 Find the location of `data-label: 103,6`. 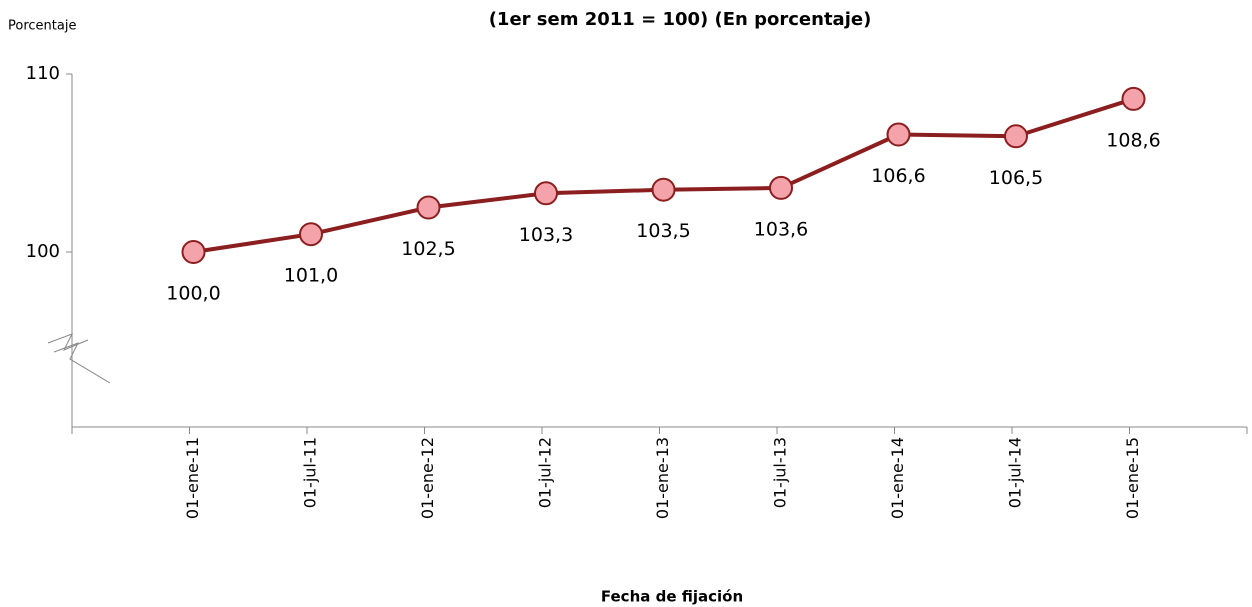

data-label: 103,6 is located at coordinates (781, 229).